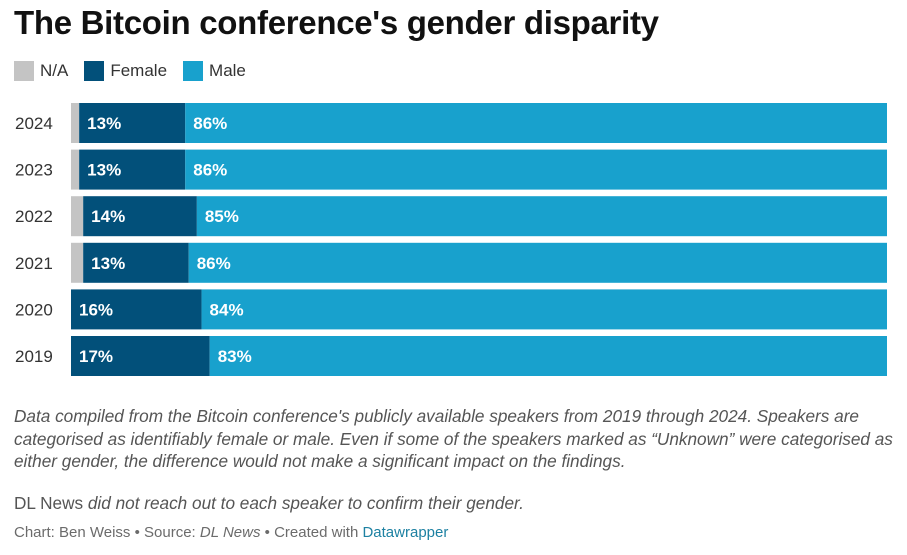 The image size is (907, 555). Describe the element at coordinates (77, 262) in the screenshot. I see `bar-n-a-2021` at that location.